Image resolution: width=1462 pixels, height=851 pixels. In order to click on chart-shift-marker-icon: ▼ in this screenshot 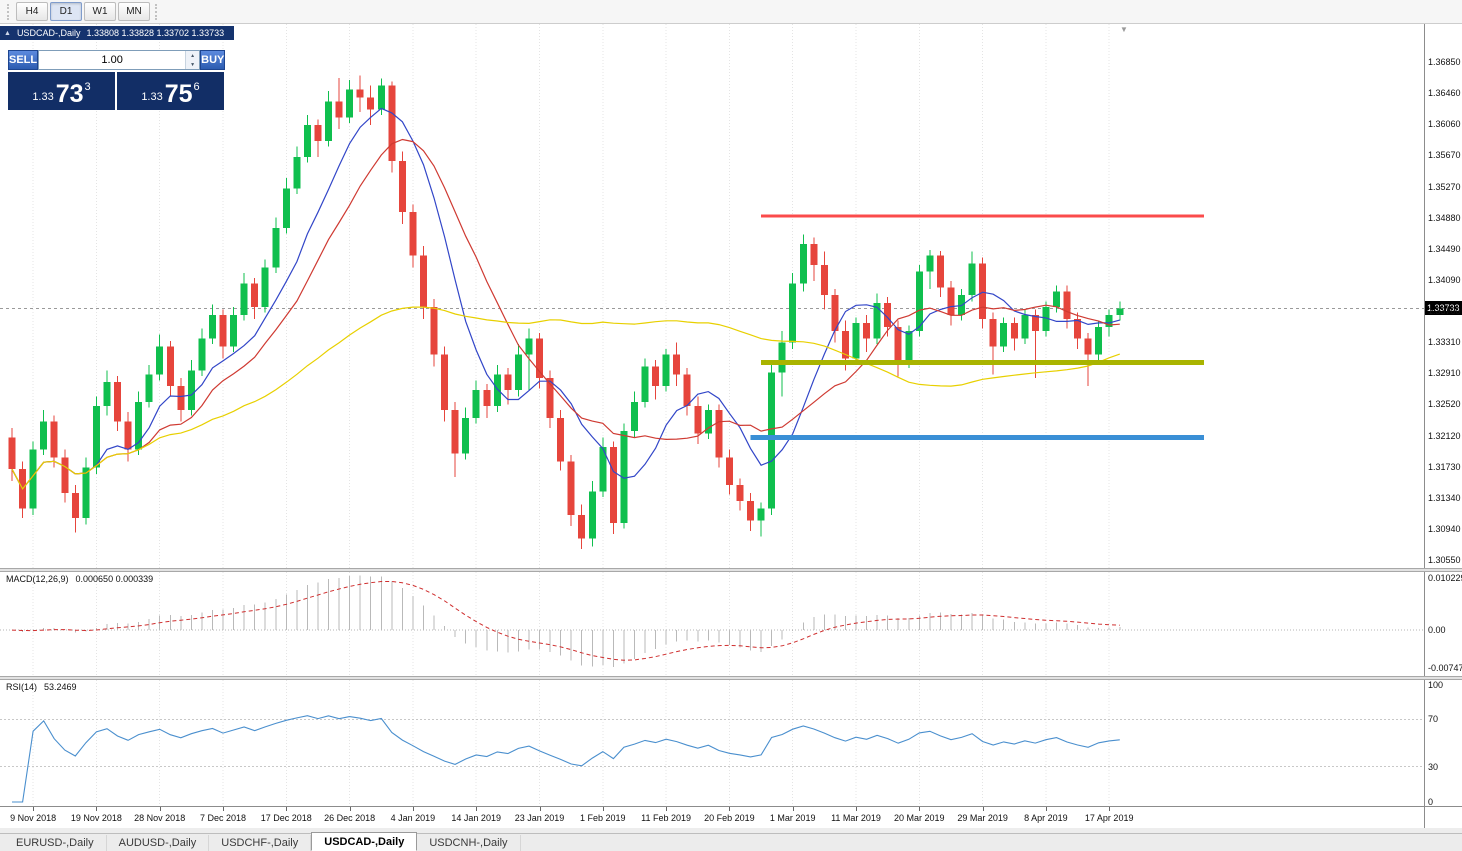, I will do `click(1124, 29)`.